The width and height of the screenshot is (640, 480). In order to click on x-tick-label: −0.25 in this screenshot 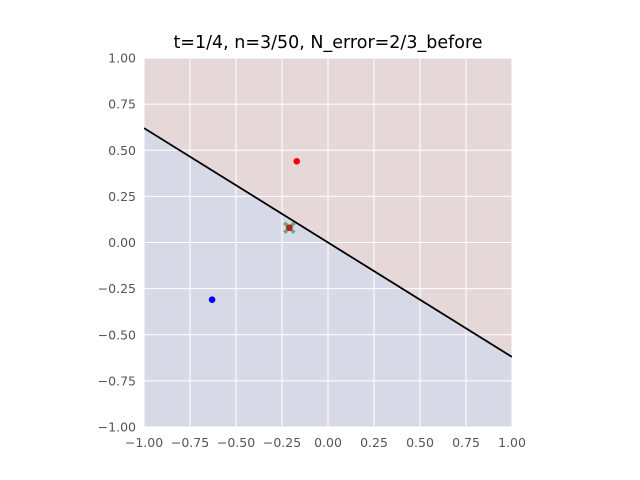, I will do `click(282, 442)`.